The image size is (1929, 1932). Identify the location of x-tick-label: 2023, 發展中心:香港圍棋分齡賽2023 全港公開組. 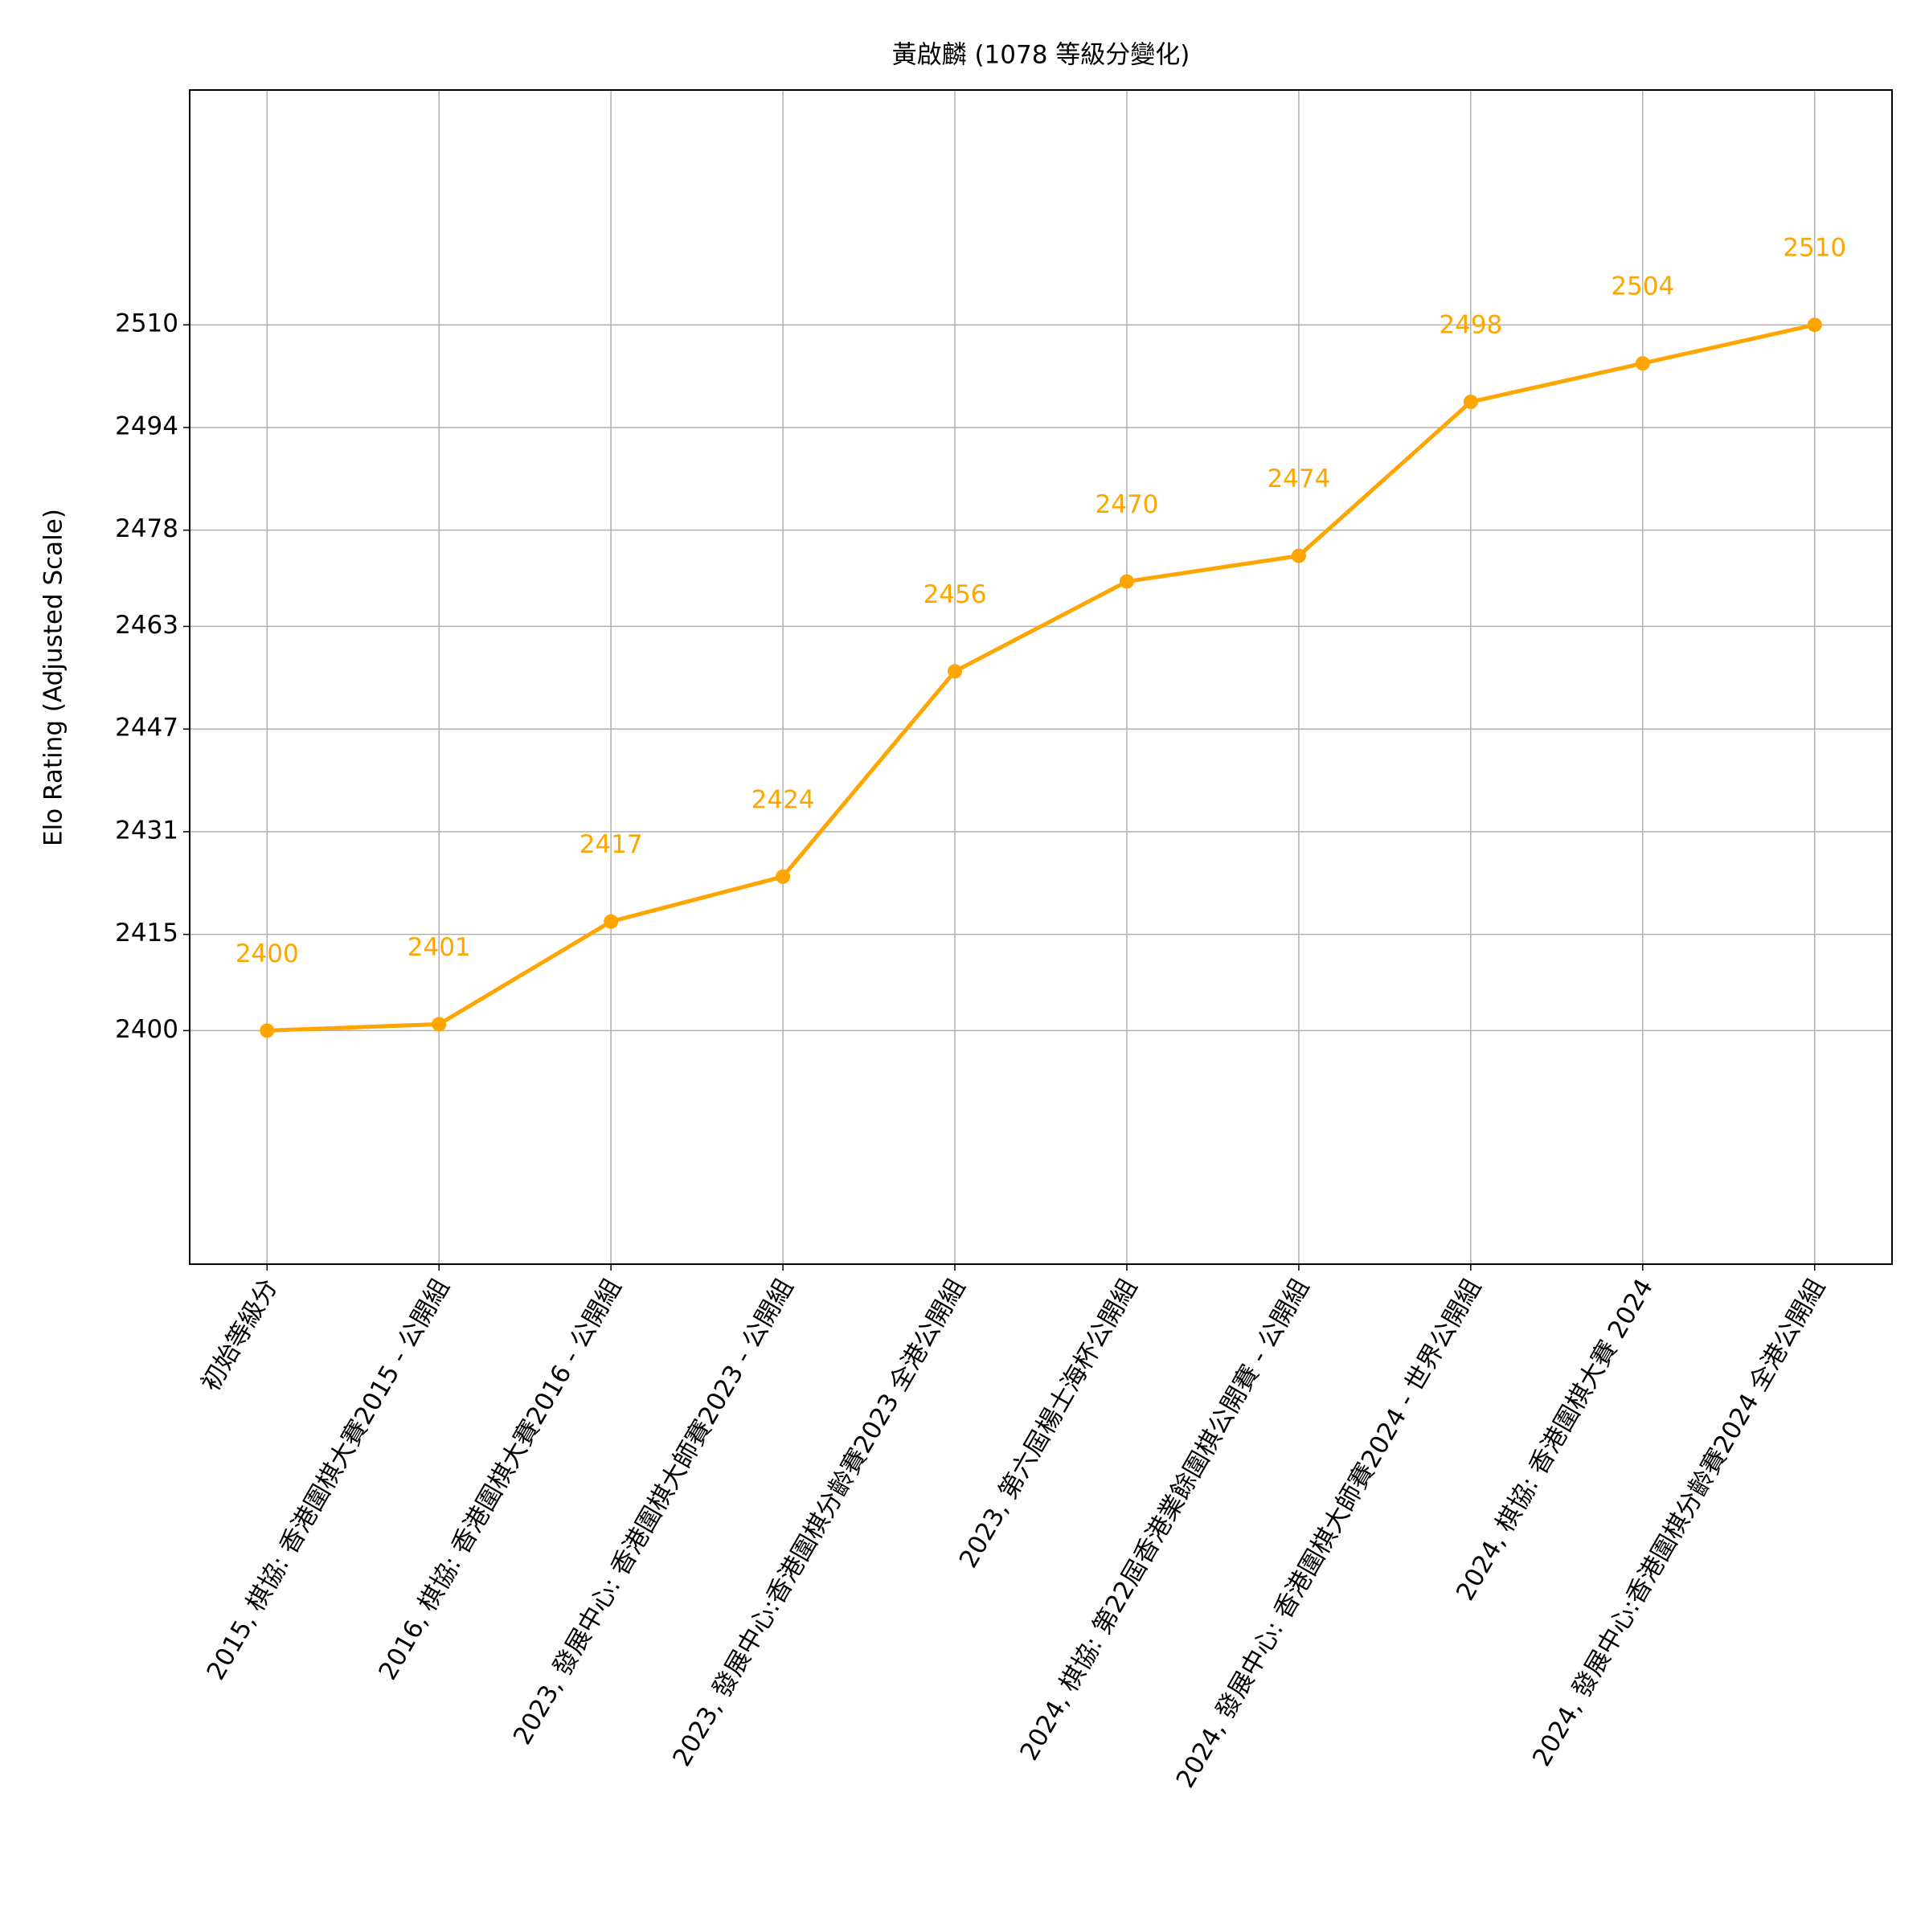
(819, 1522).